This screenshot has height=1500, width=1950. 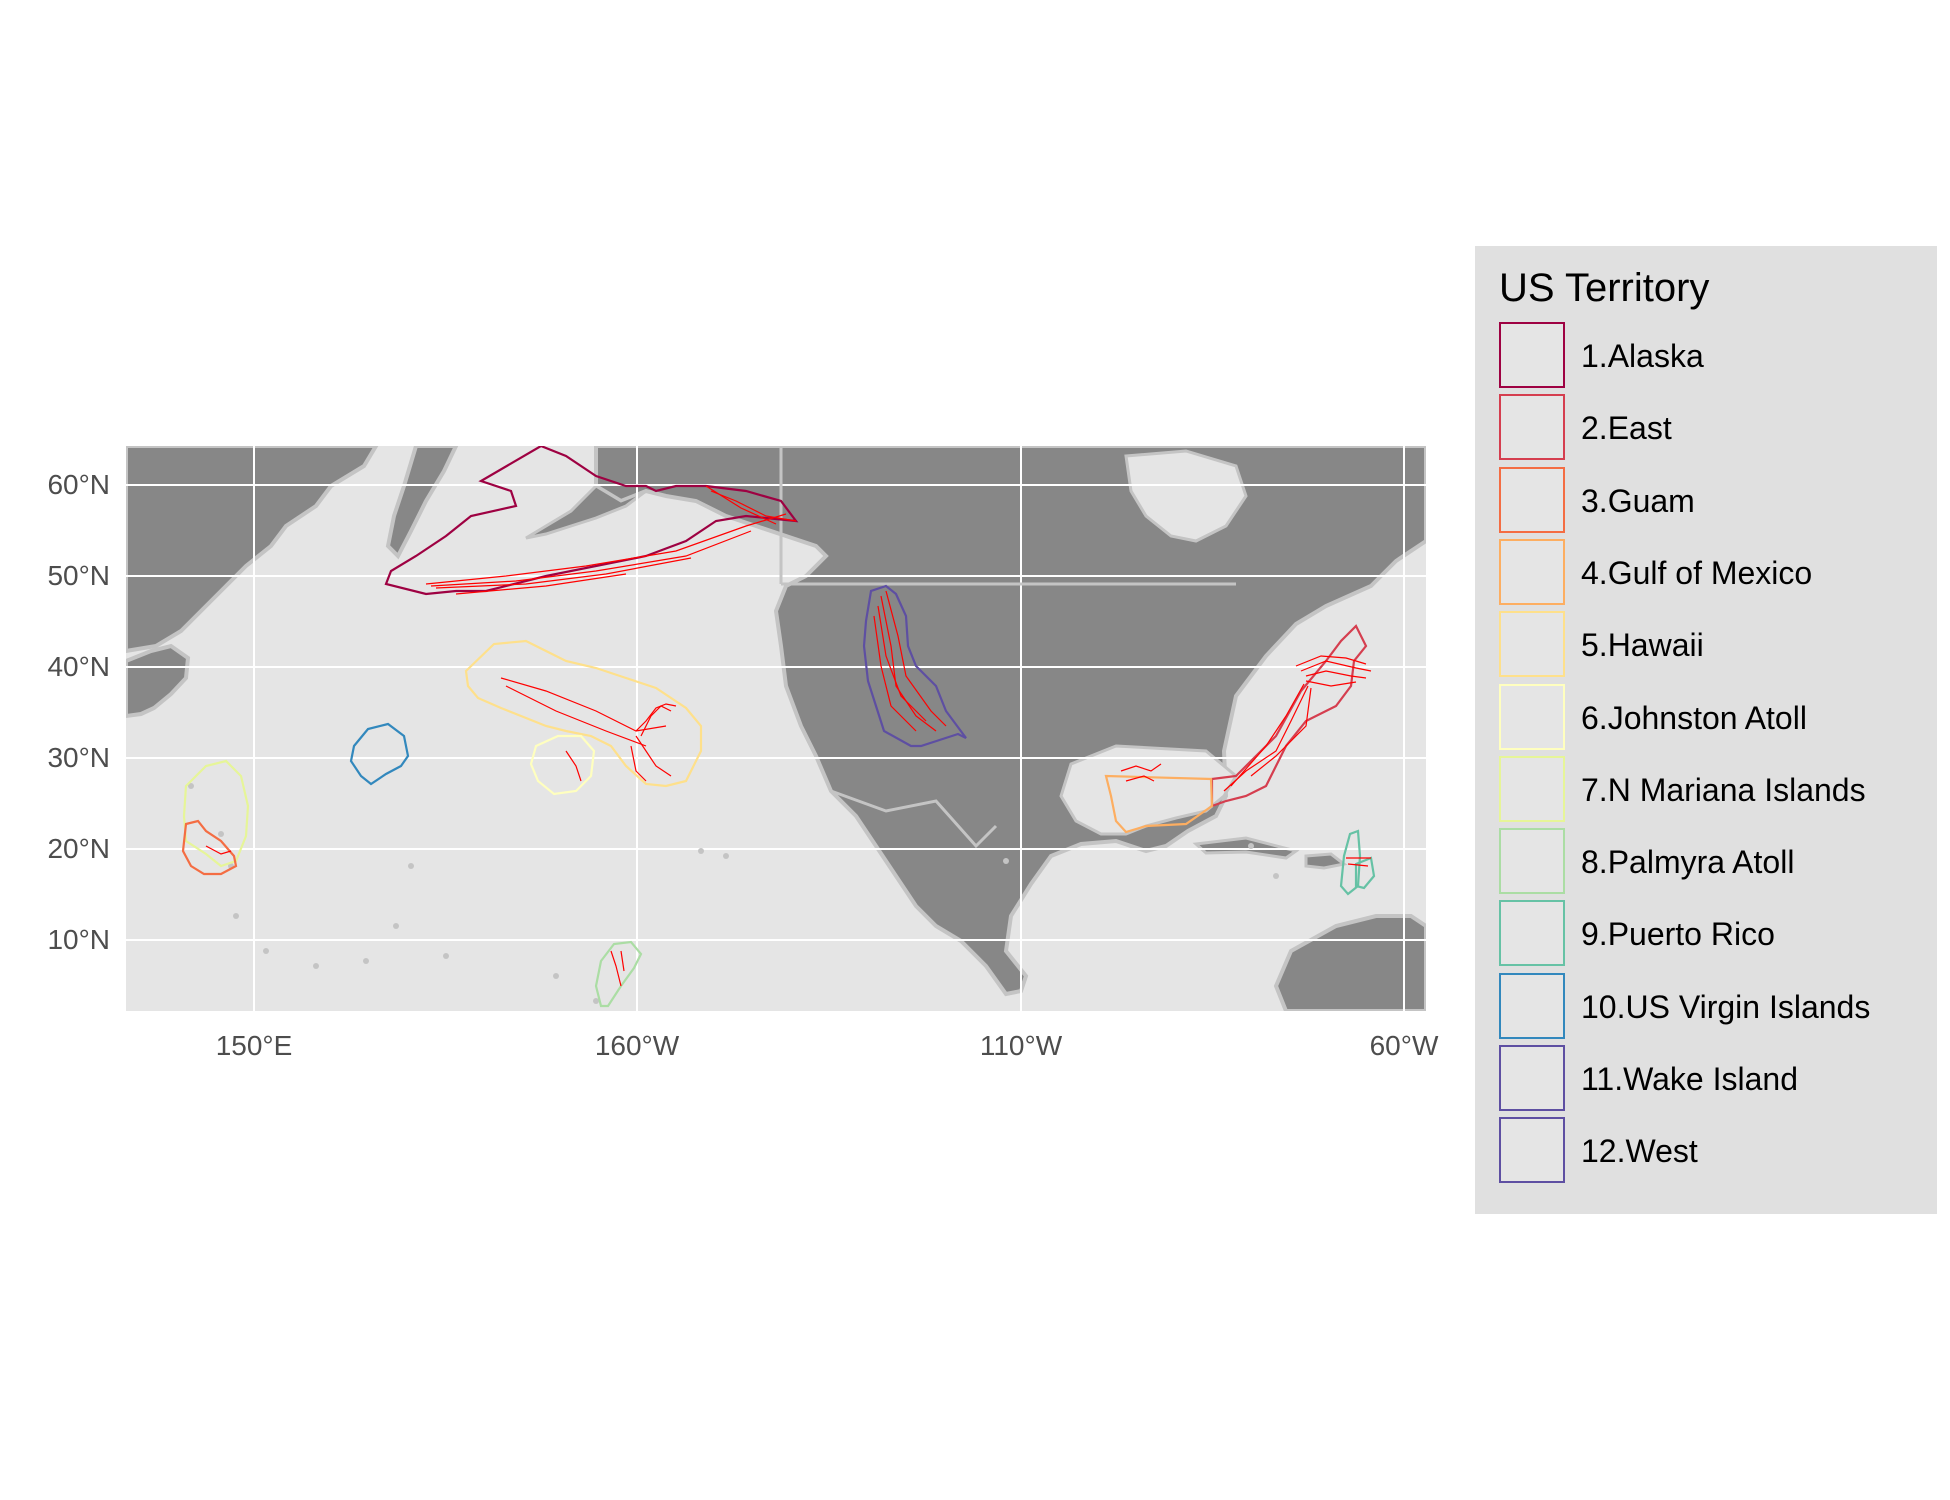 I want to click on eez-gulf-of-mexico, so click(x=1159, y=804).